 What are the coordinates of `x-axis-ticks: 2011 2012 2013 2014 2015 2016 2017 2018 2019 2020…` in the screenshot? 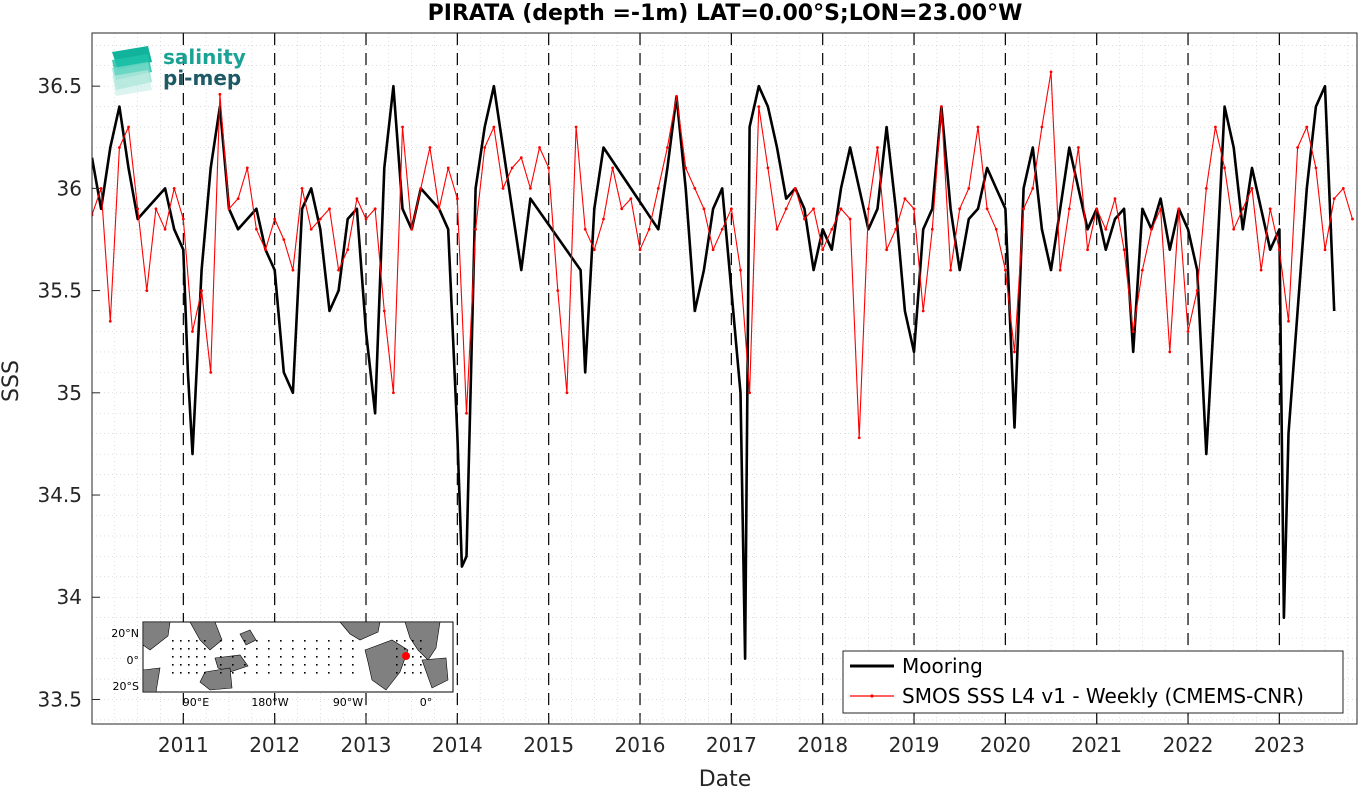 It's located at (731, 736).